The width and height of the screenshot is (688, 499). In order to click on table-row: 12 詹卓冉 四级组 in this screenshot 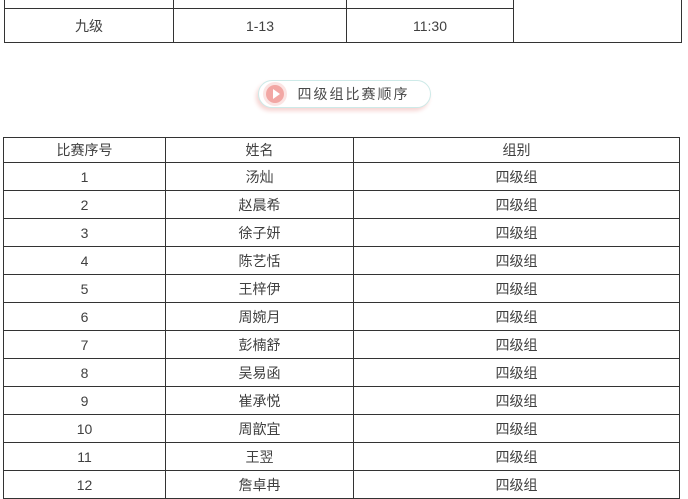, I will do `click(341, 484)`.